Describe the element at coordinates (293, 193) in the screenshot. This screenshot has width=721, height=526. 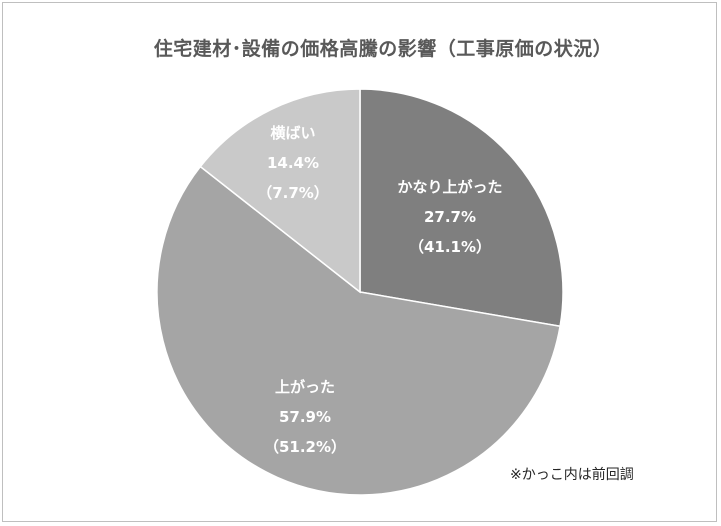
I see `slice-label-previous-yokobai: （7.7%）` at that location.